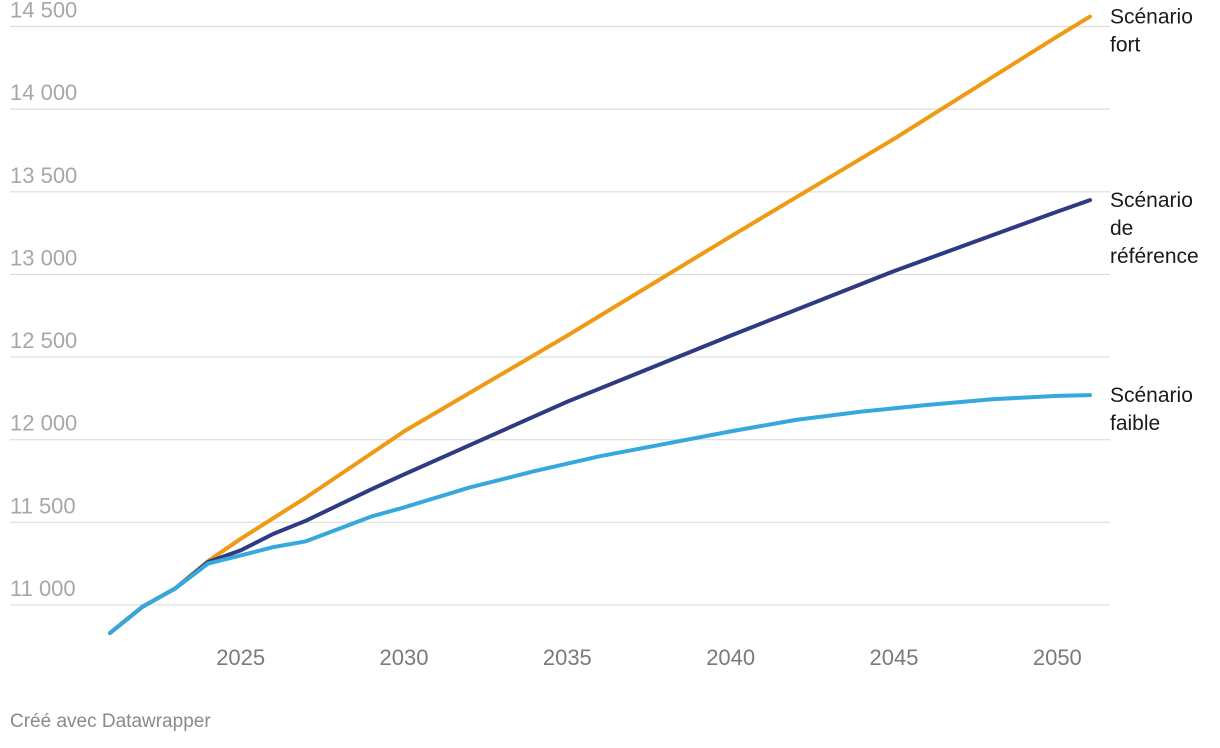 Image resolution: width=1220 pixels, height=748 pixels. Describe the element at coordinates (567, 657) in the screenshot. I see `x-tick-label: 2035` at that location.